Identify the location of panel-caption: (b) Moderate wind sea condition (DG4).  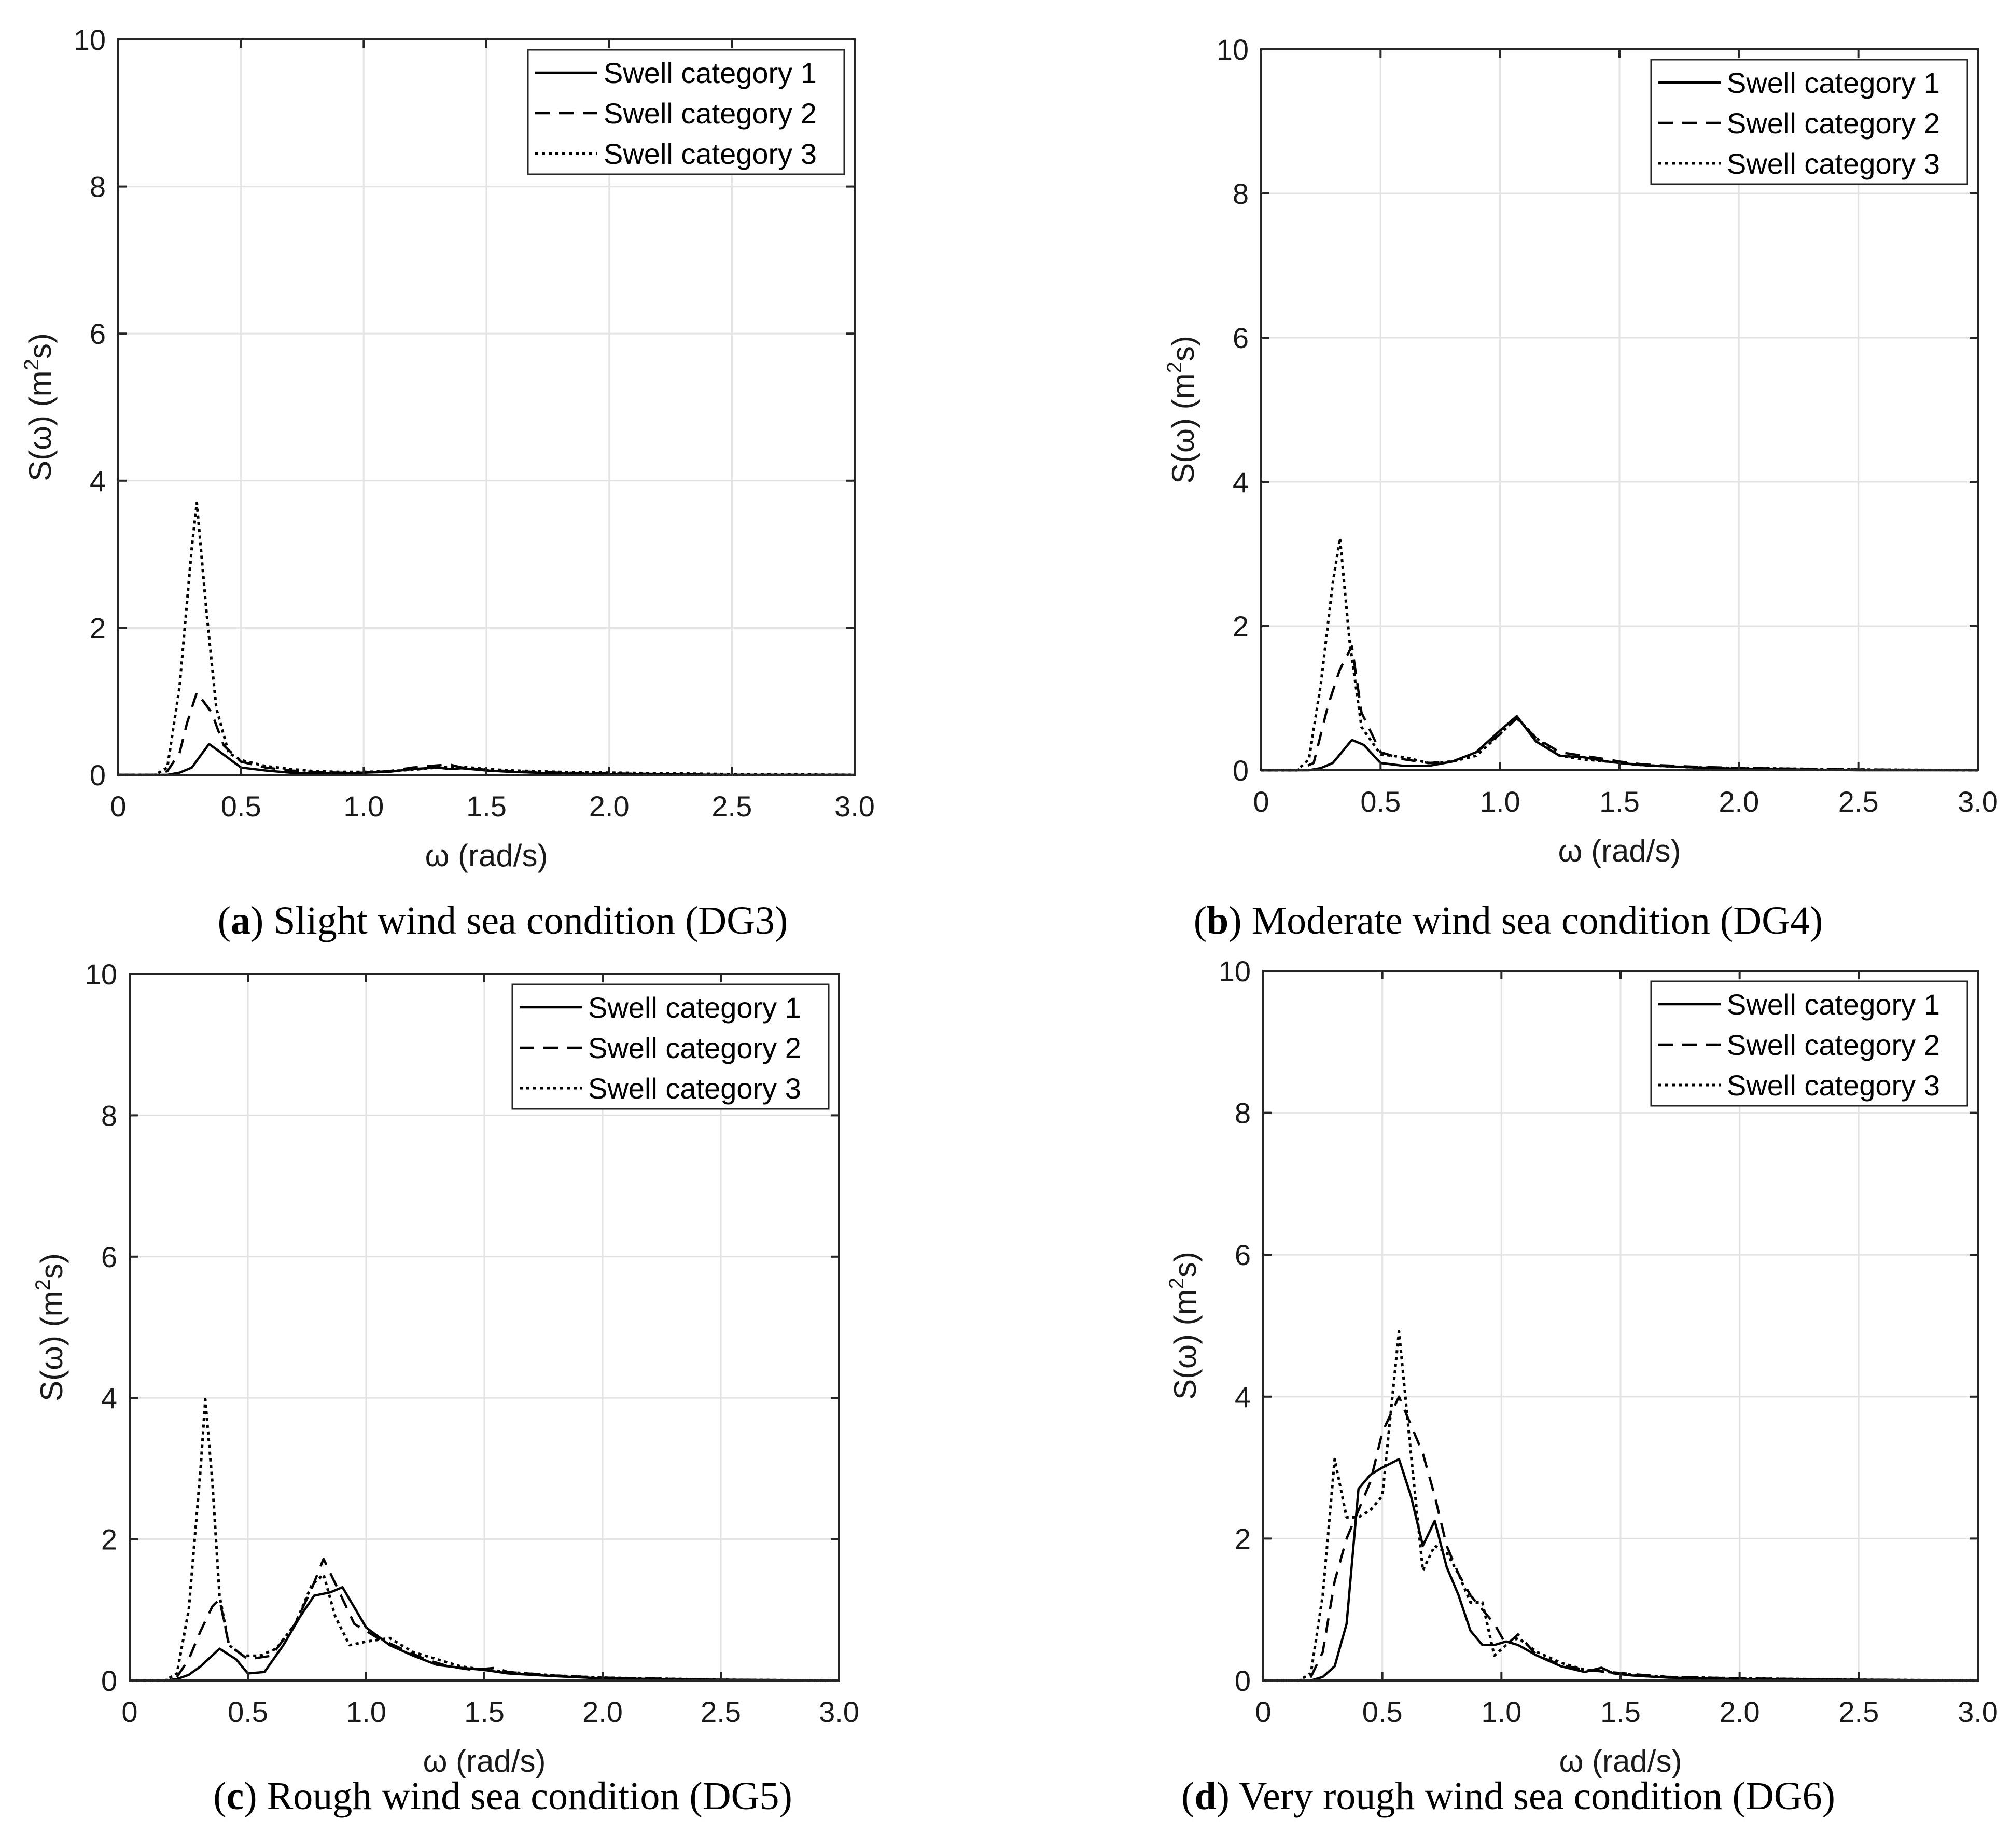
(1508, 920).